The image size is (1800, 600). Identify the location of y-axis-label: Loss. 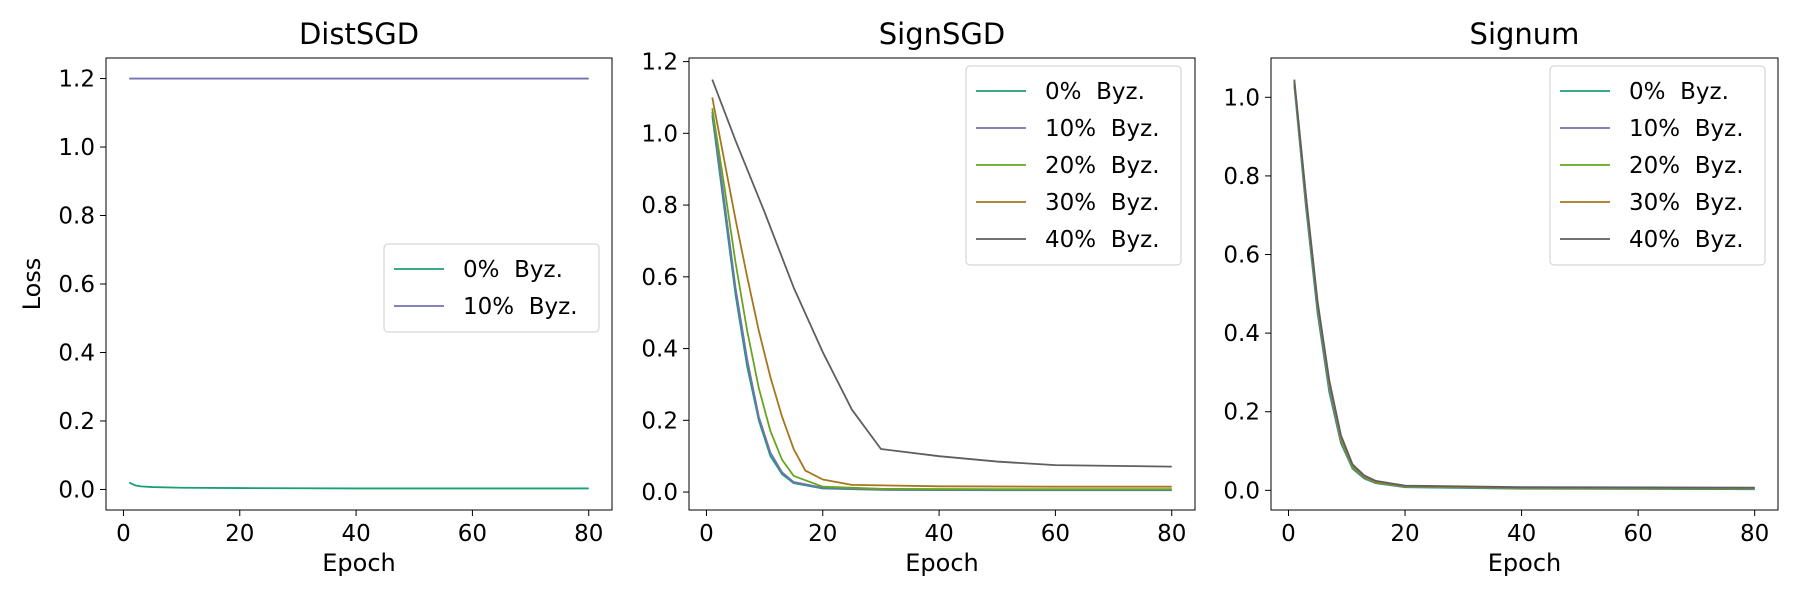
(32, 284).